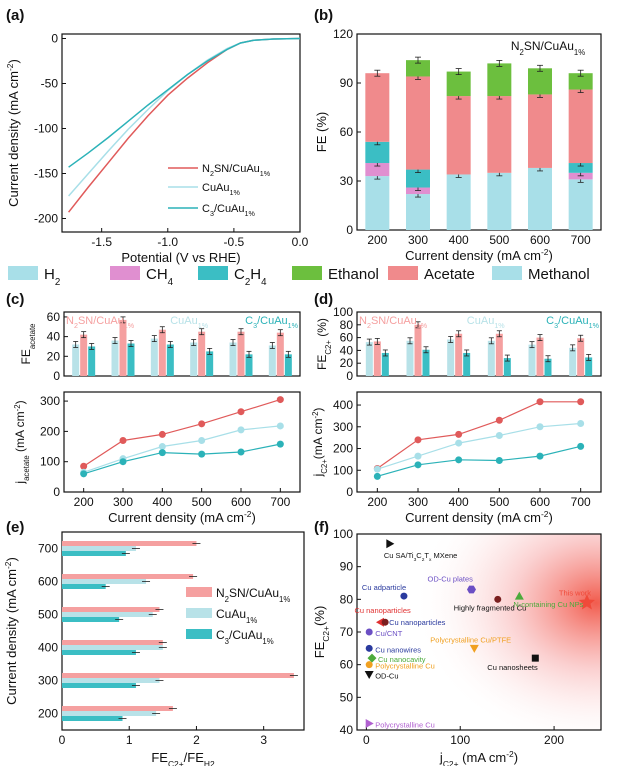 The width and height of the screenshot is (619, 766). What do you see at coordinates (515, 46) in the screenshot?
I see `label-part: N` at bounding box center [515, 46].